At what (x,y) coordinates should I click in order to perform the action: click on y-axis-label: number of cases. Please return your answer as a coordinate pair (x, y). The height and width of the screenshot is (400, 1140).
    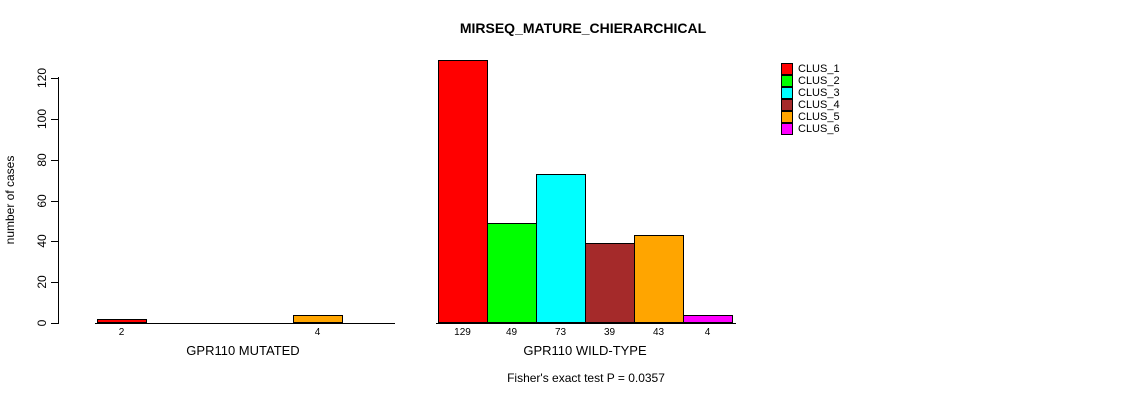
    Looking at the image, I should click on (10, 200).